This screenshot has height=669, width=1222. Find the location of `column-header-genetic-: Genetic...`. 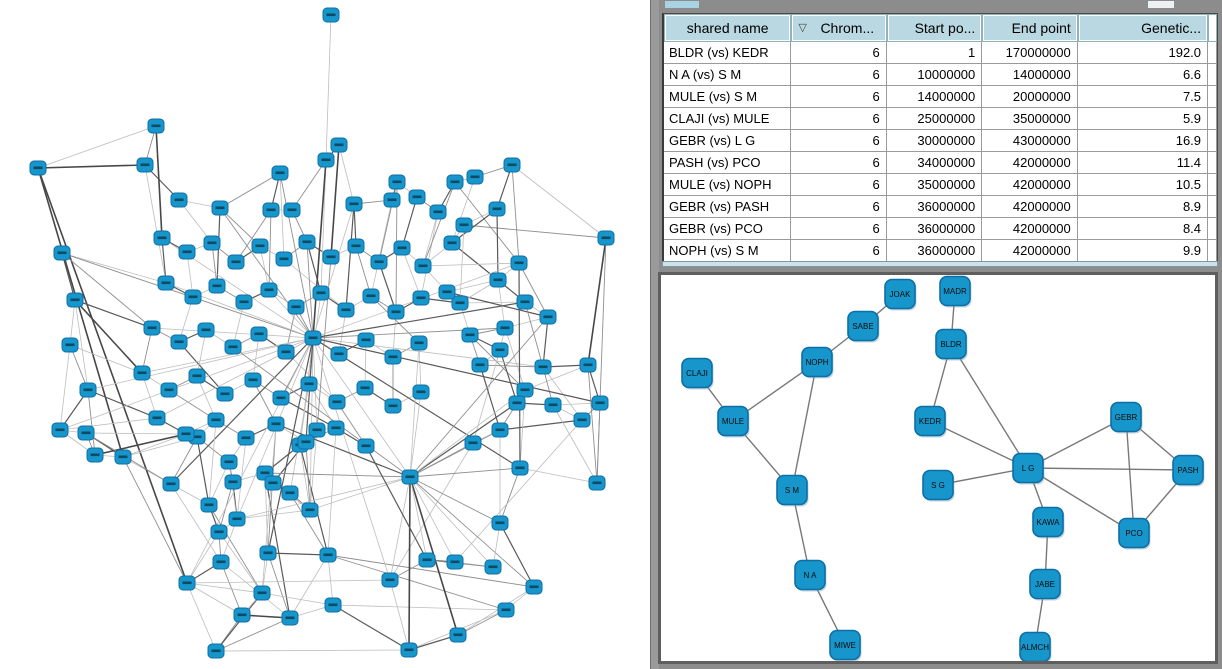

column-header-genetic-: Genetic... is located at coordinates (1143, 28).